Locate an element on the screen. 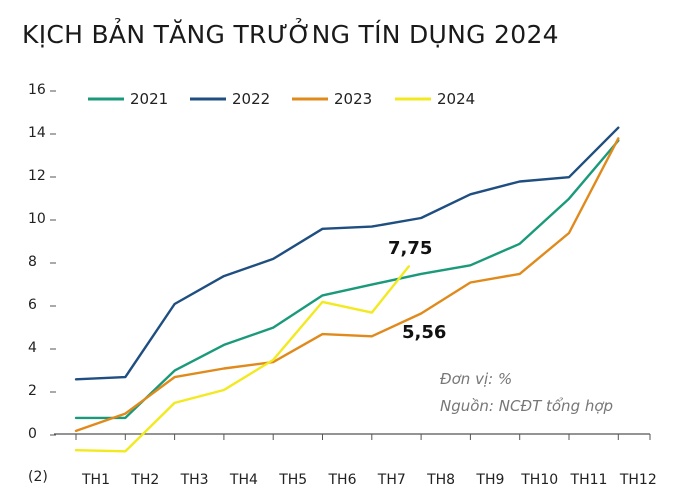 This screenshot has width=687, height=499. x-tick-label: TH12 is located at coordinates (638, 480).